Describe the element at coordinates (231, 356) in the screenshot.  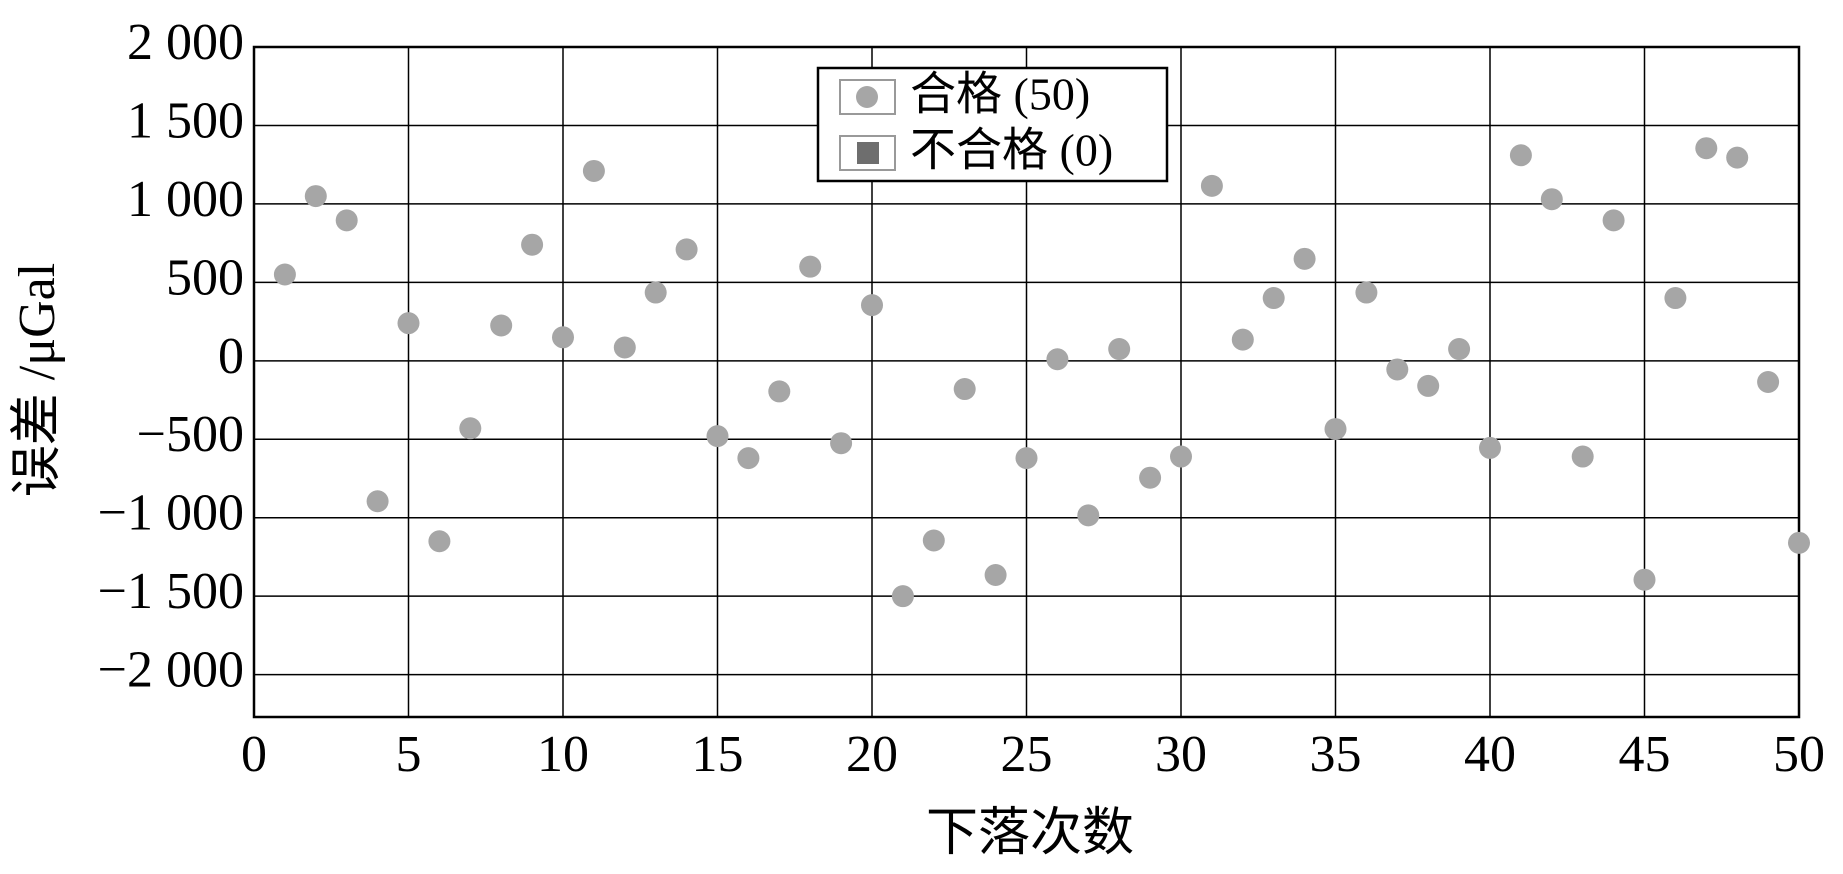
I see `y-tick-label: 0` at that location.